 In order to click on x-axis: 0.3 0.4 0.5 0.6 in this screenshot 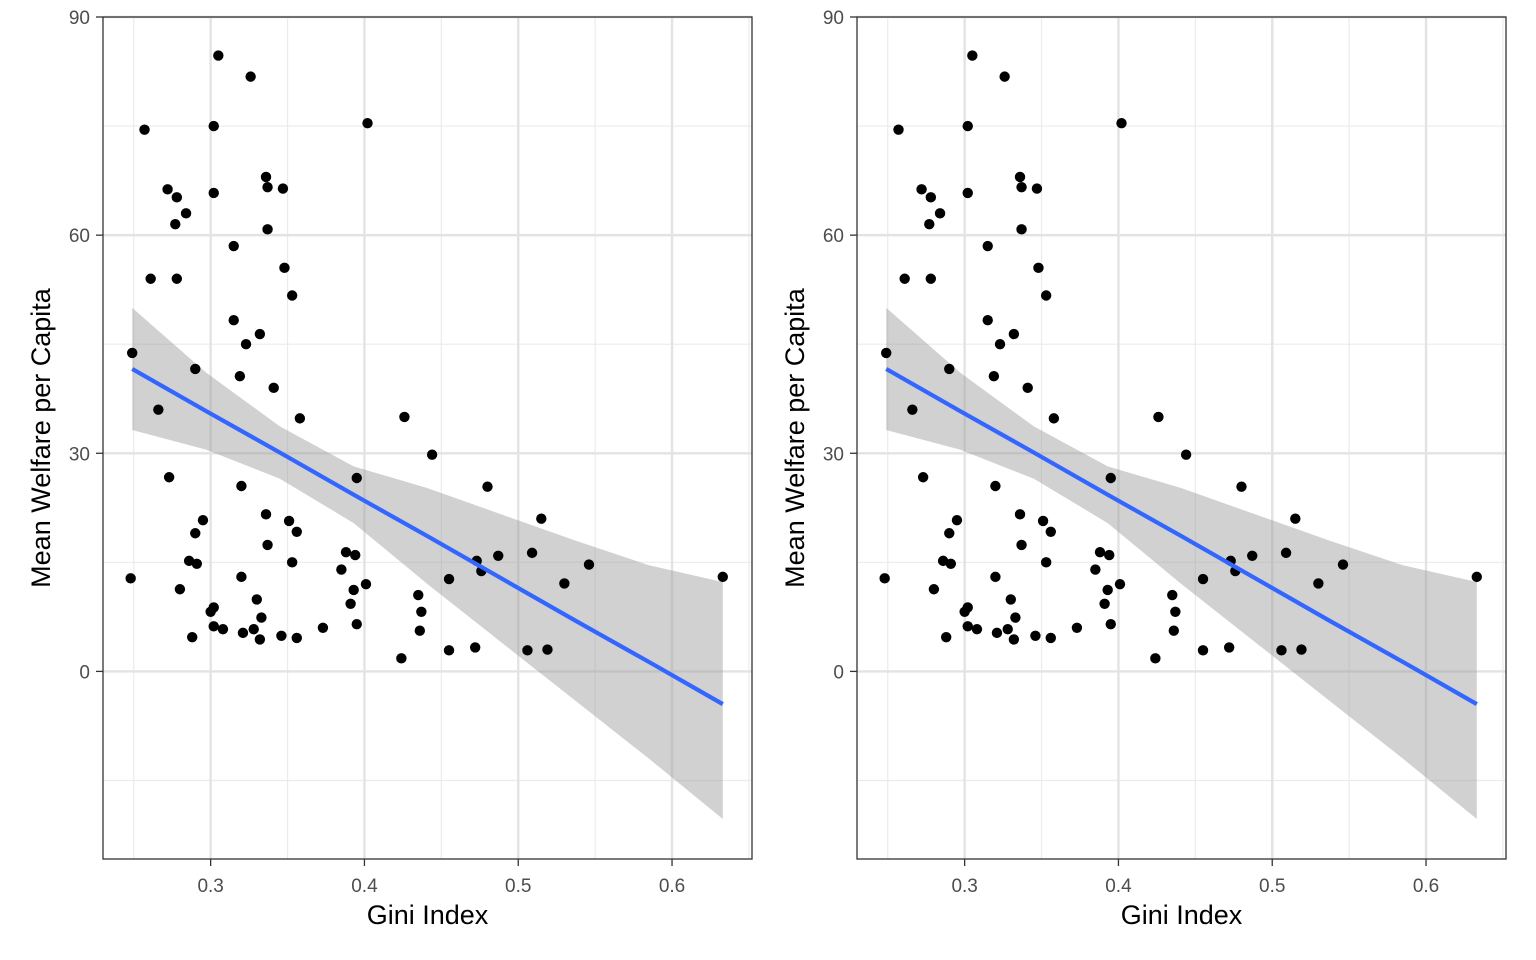, I will do `click(1195, 878)`.